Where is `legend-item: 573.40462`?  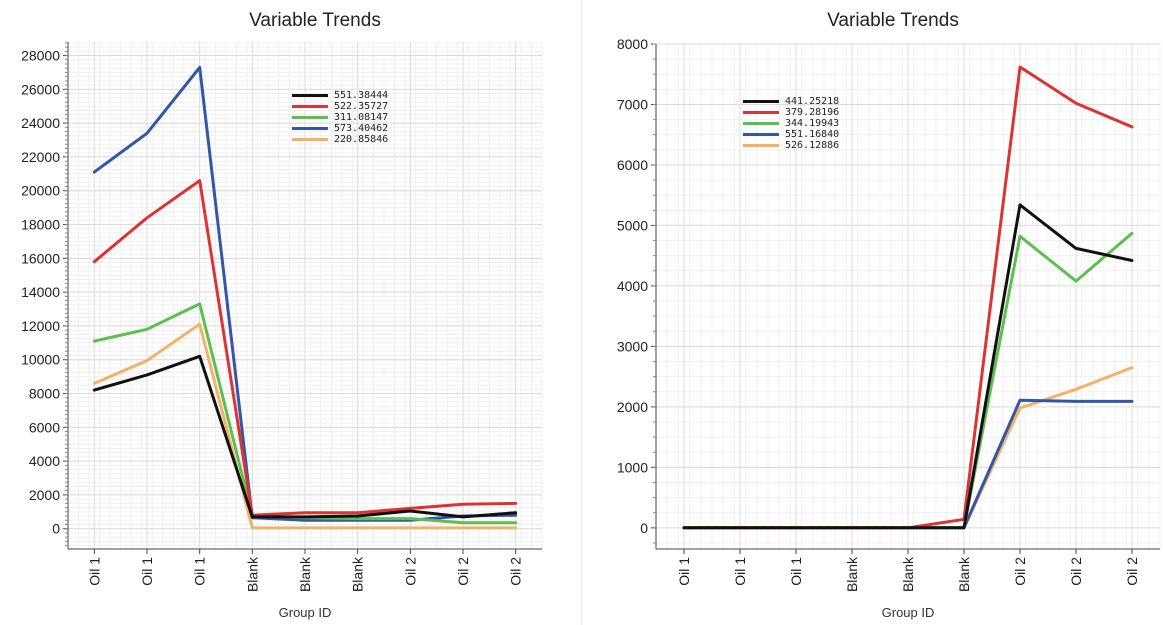 legend-item: 573.40462 is located at coordinates (340, 128).